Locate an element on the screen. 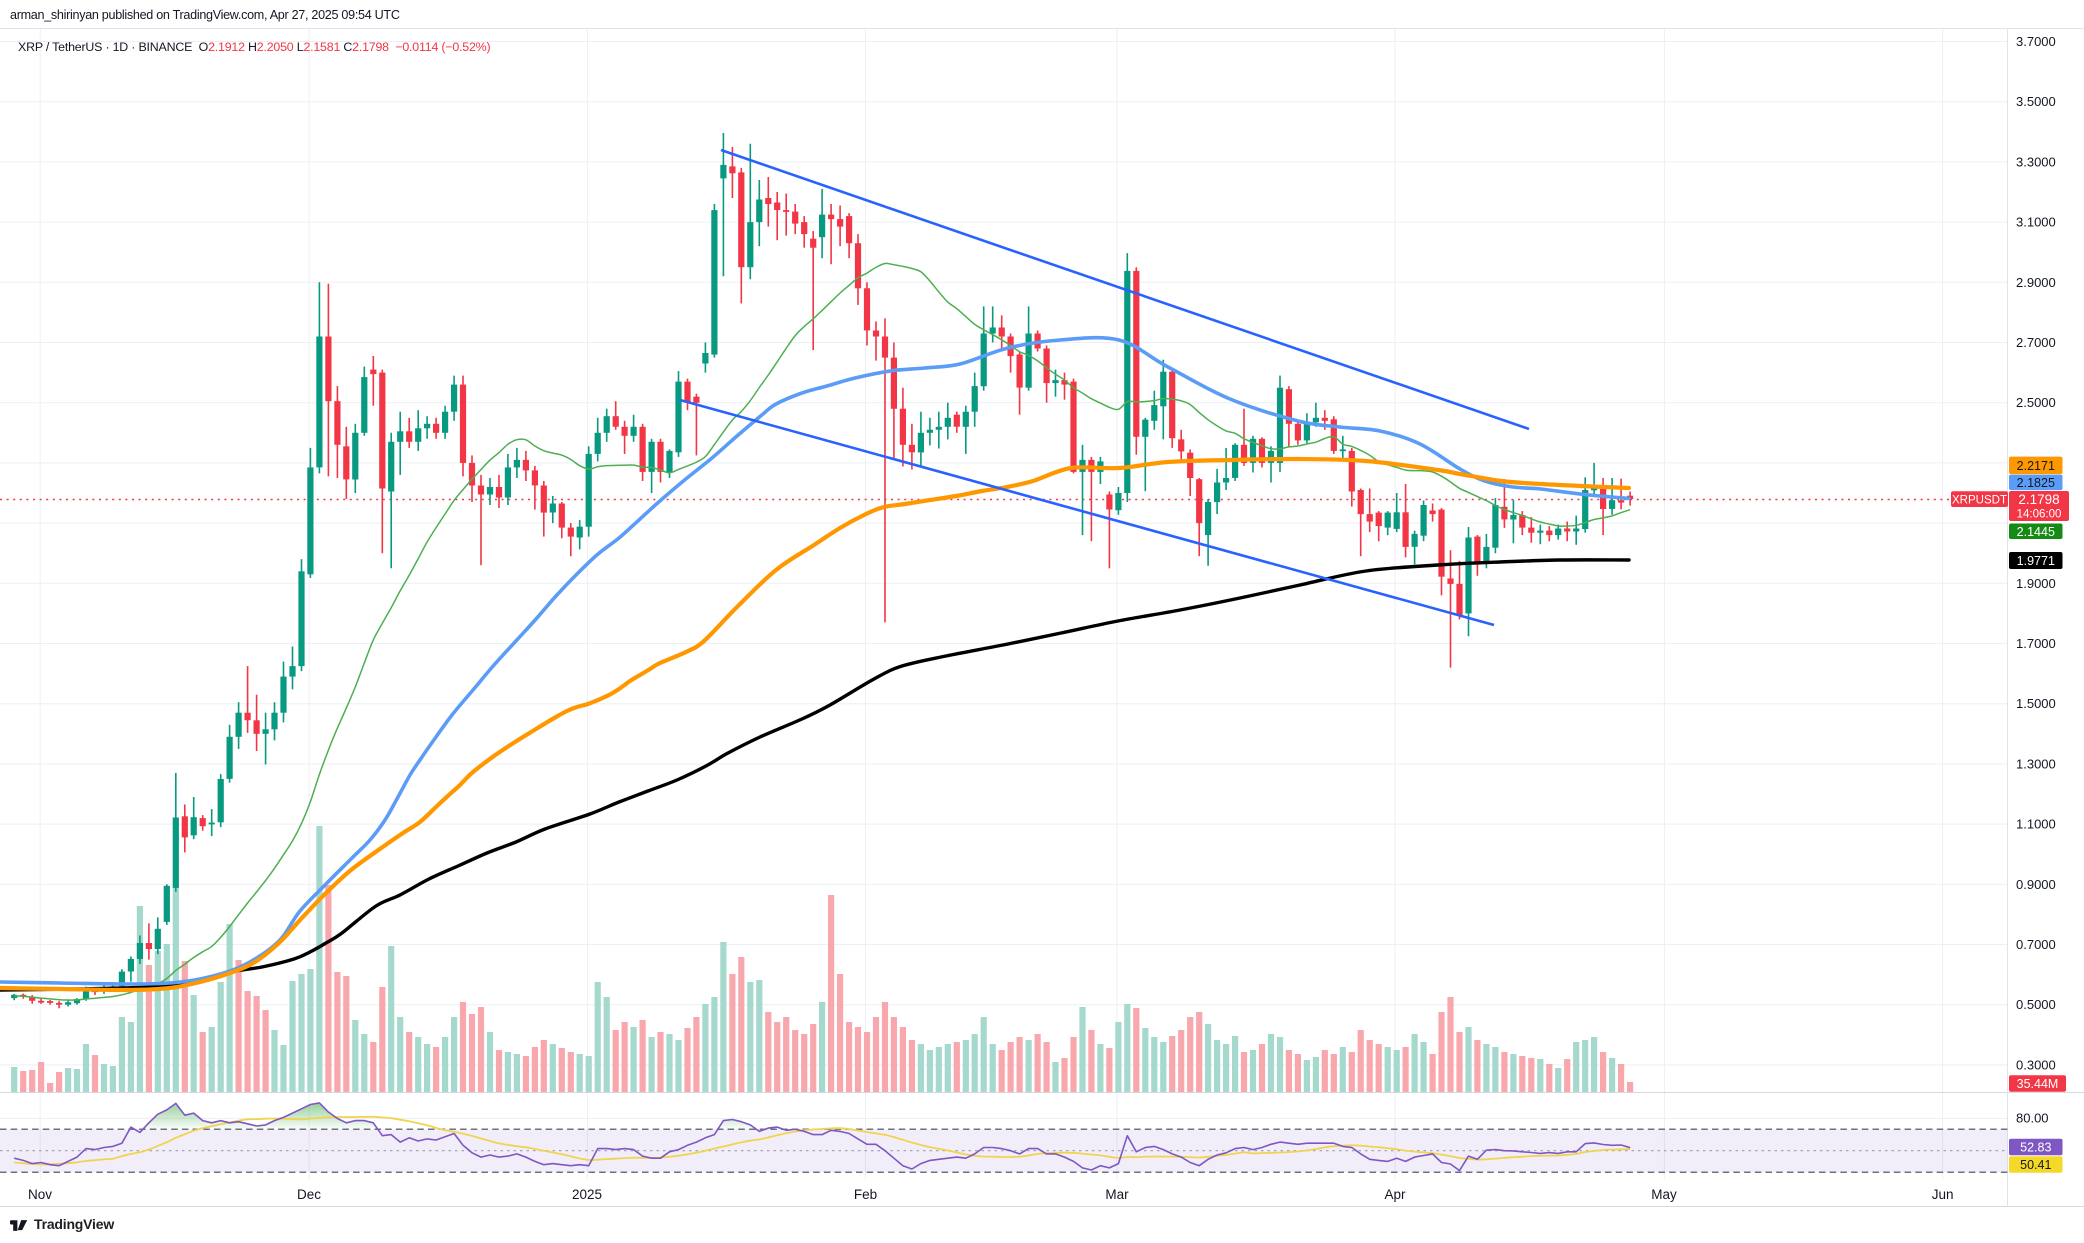 Image resolution: width=2084 pixels, height=1243 pixels. svg-text: 80.00 is located at coordinates (2032, 1118).